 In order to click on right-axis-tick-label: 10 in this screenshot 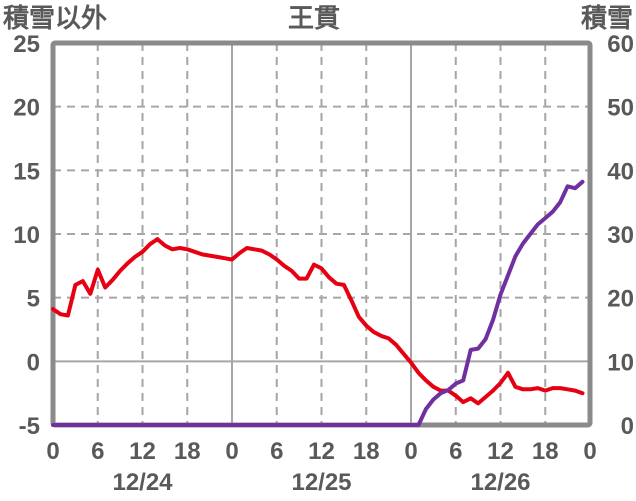, I will do `click(620, 362)`.